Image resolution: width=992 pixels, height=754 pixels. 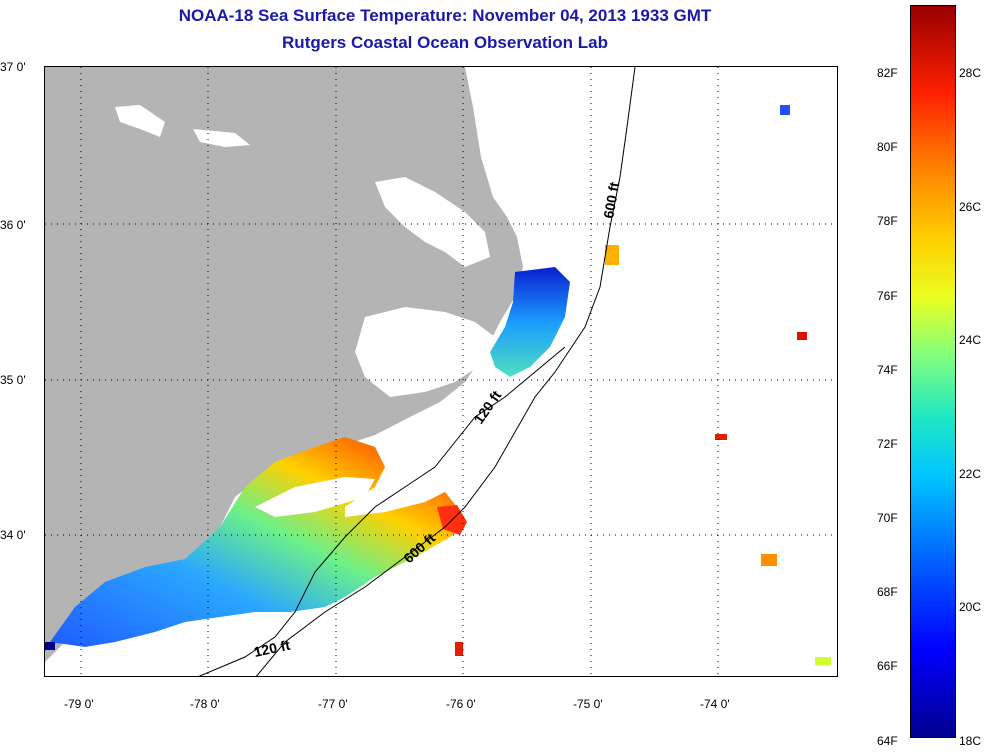 I want to click on river-inlet, so click(x=140, y=121).